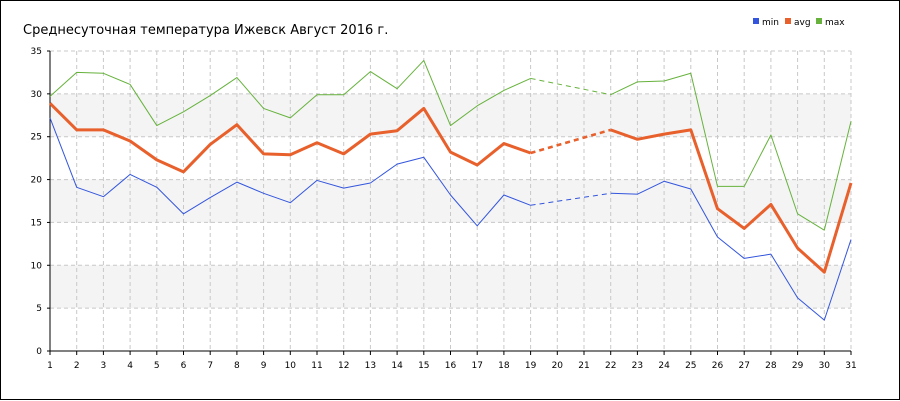  Describe the element at coordinates (531, 366) in the screenshot. I see `x-tick-label: 19` at that location.